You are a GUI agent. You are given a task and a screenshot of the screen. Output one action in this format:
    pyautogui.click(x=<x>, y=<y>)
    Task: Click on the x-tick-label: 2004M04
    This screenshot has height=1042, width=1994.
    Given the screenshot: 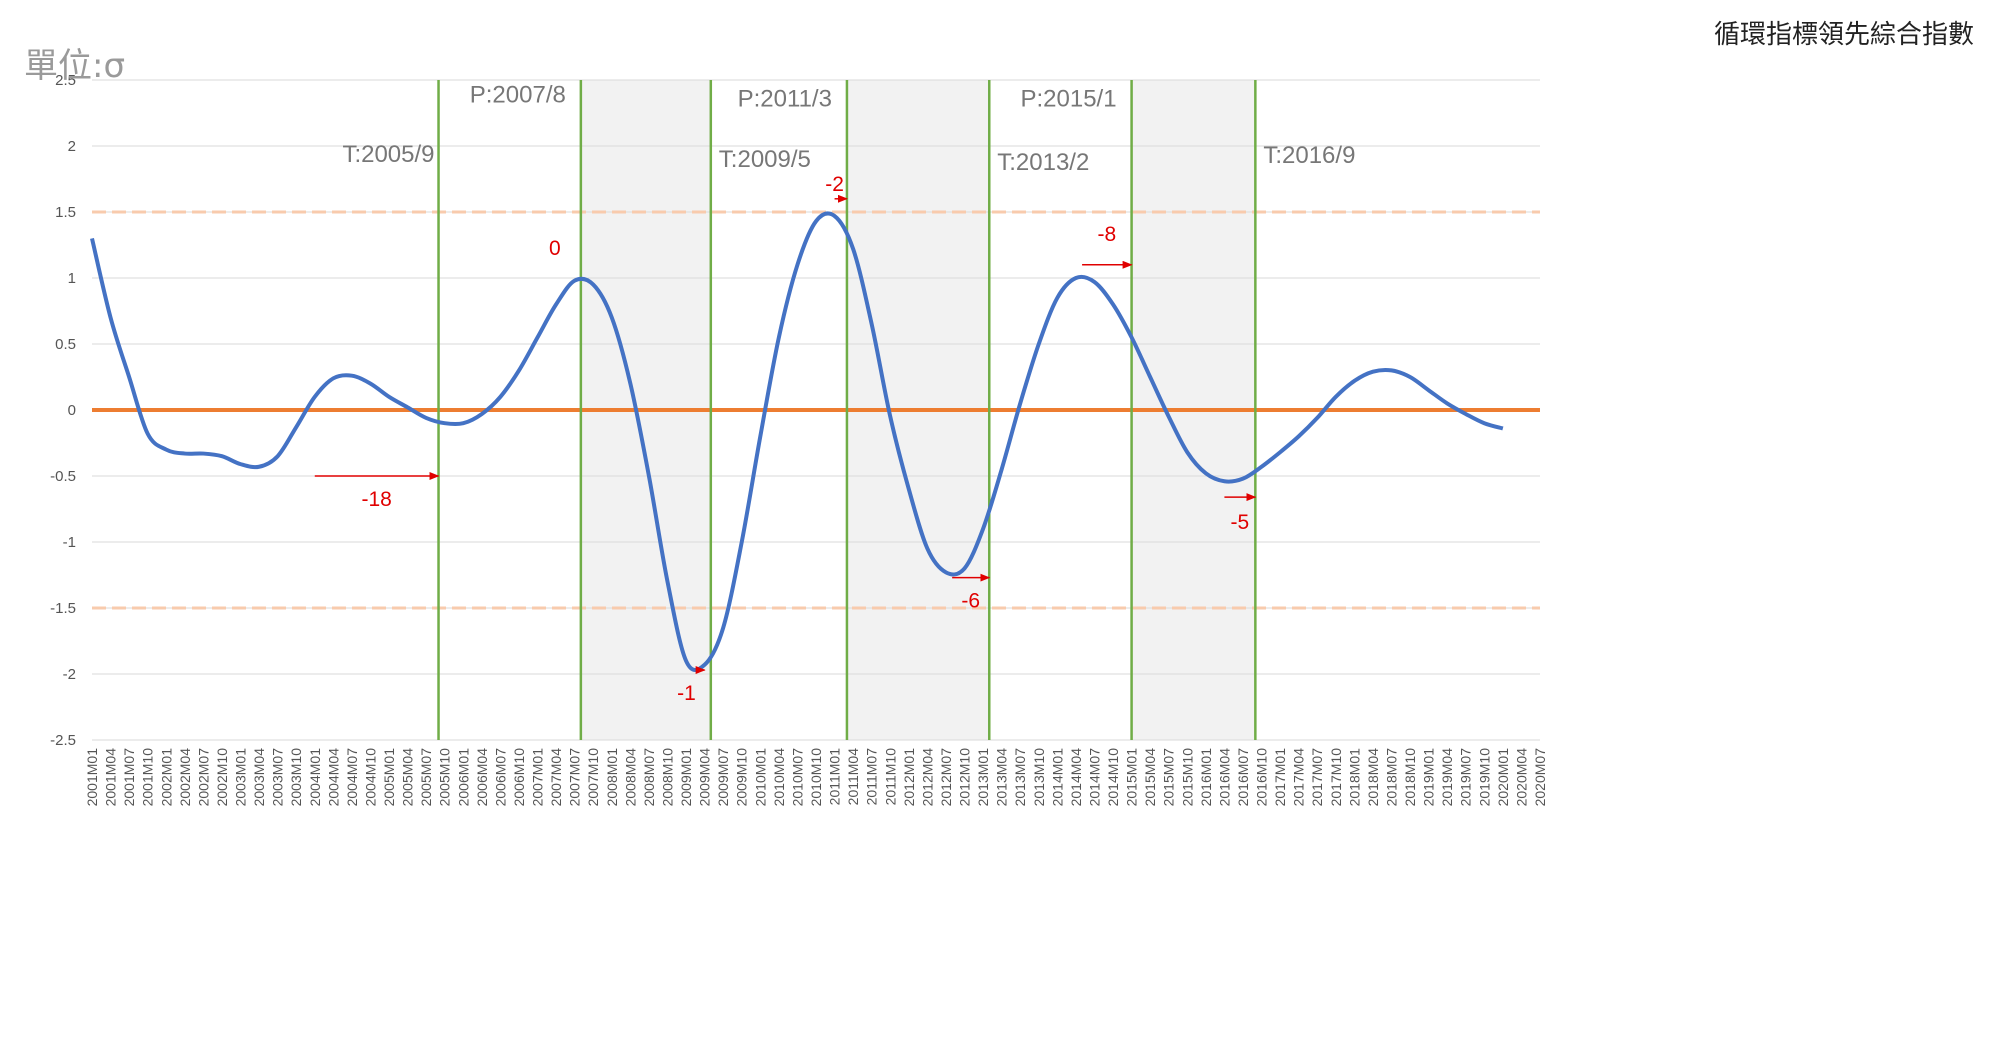 What is the action you would take?
    pyautogui.click(x=333, y=777)
    